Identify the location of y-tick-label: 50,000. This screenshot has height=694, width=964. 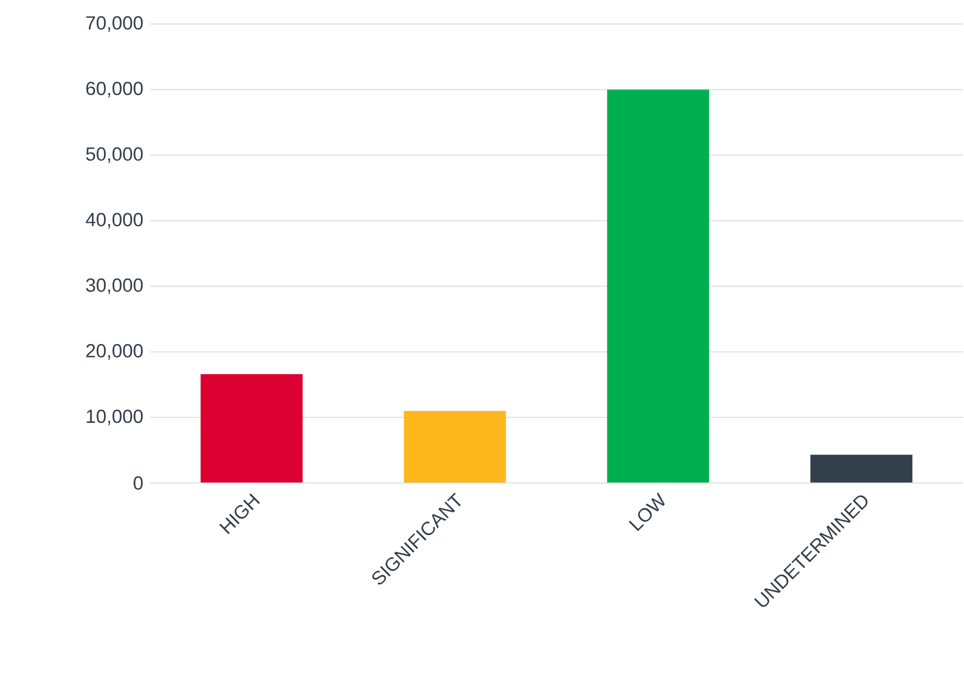
(114, 155).